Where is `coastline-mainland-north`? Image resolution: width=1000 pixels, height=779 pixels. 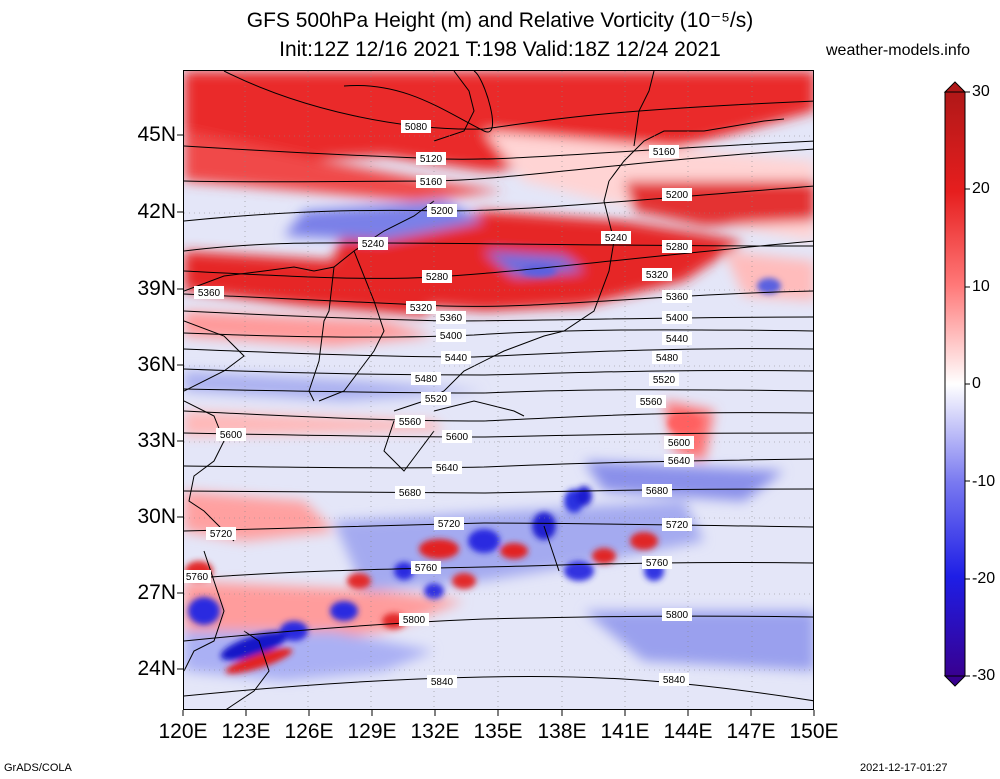 coastline-mainland-north is located at coordinates (309, 246).